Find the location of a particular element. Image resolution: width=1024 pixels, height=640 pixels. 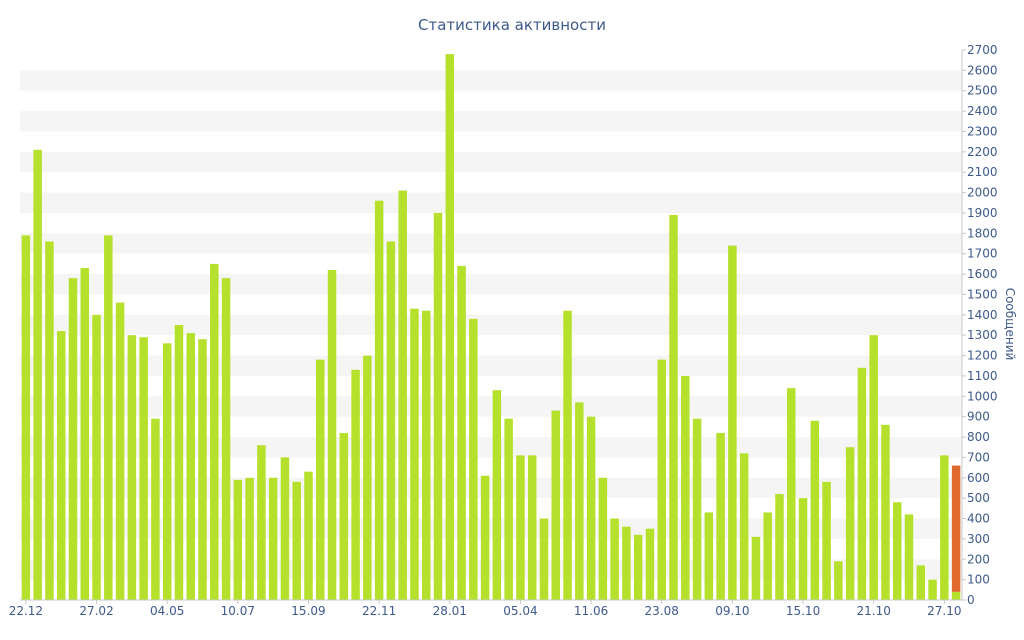

y-tick-label: 800 is located at coordinates (978, 437).